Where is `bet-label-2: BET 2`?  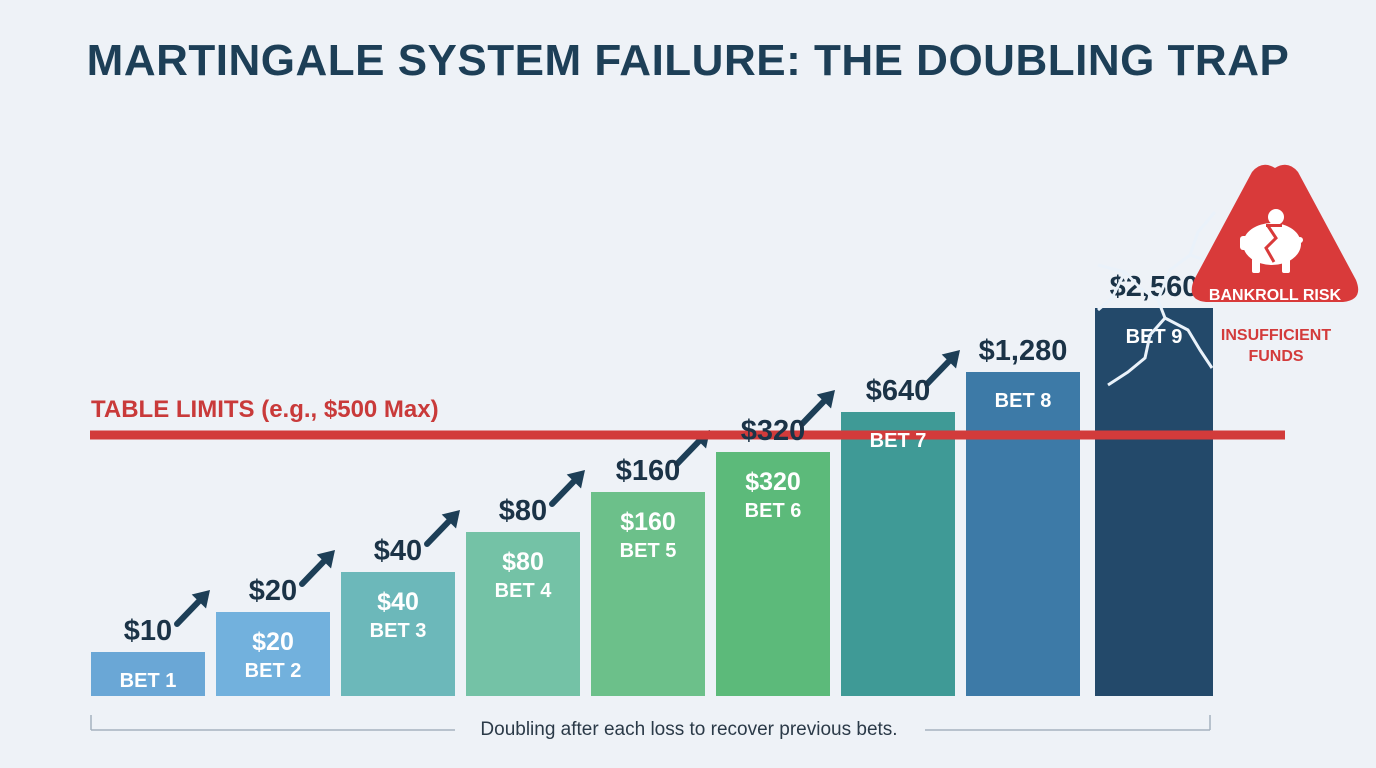 bet-label-2: BET 2 is located at coordinates (273, 671).